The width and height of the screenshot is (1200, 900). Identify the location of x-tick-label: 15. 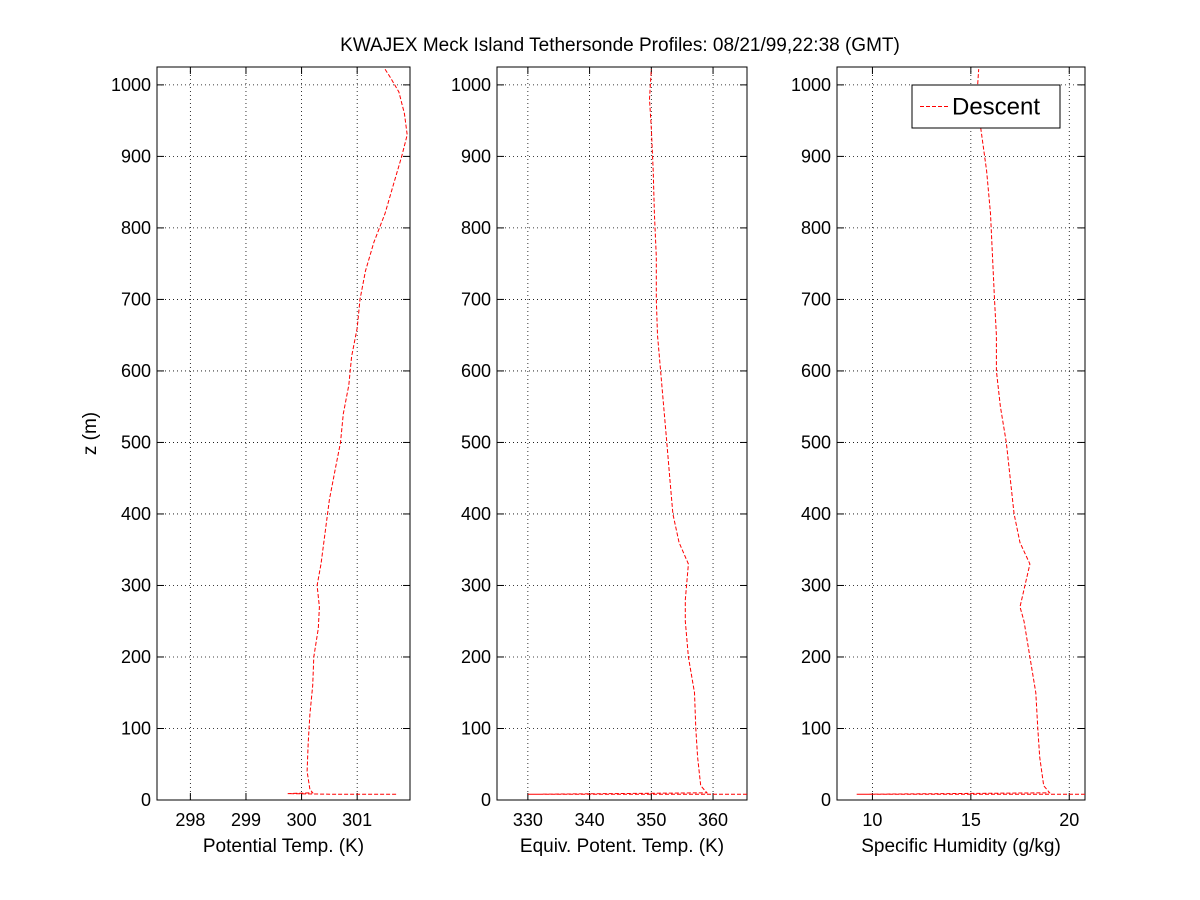
(971, 820).